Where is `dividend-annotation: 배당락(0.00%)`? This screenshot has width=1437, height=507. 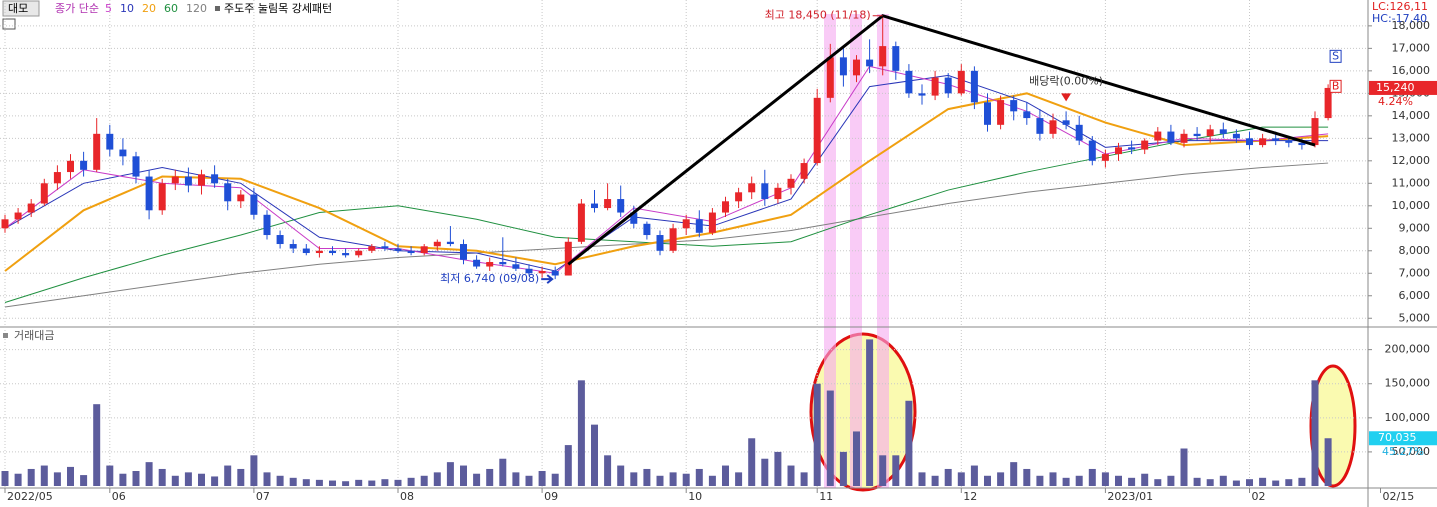 dividend-annotation: 배당락(0.00%) is located at coordinates (1066, 80).